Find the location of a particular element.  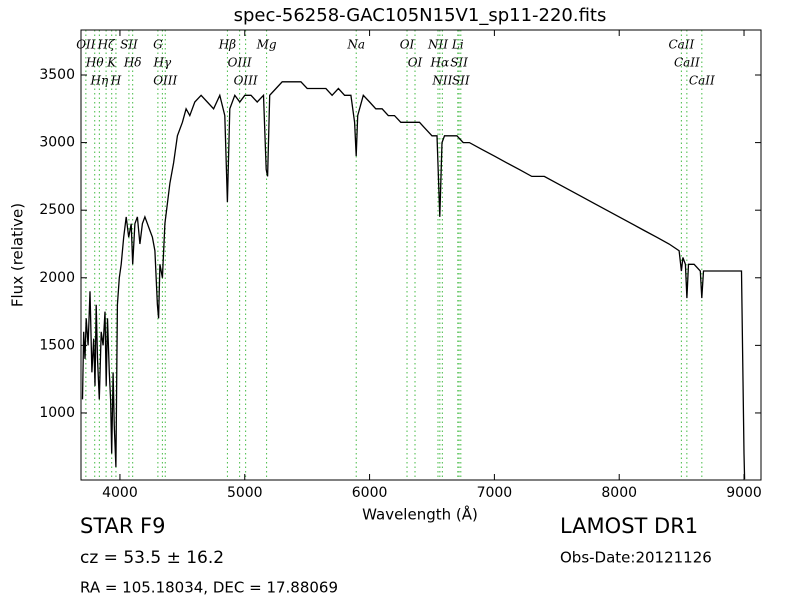

y-axis-label: Flux (relative) is located at coordinates (18, 255).